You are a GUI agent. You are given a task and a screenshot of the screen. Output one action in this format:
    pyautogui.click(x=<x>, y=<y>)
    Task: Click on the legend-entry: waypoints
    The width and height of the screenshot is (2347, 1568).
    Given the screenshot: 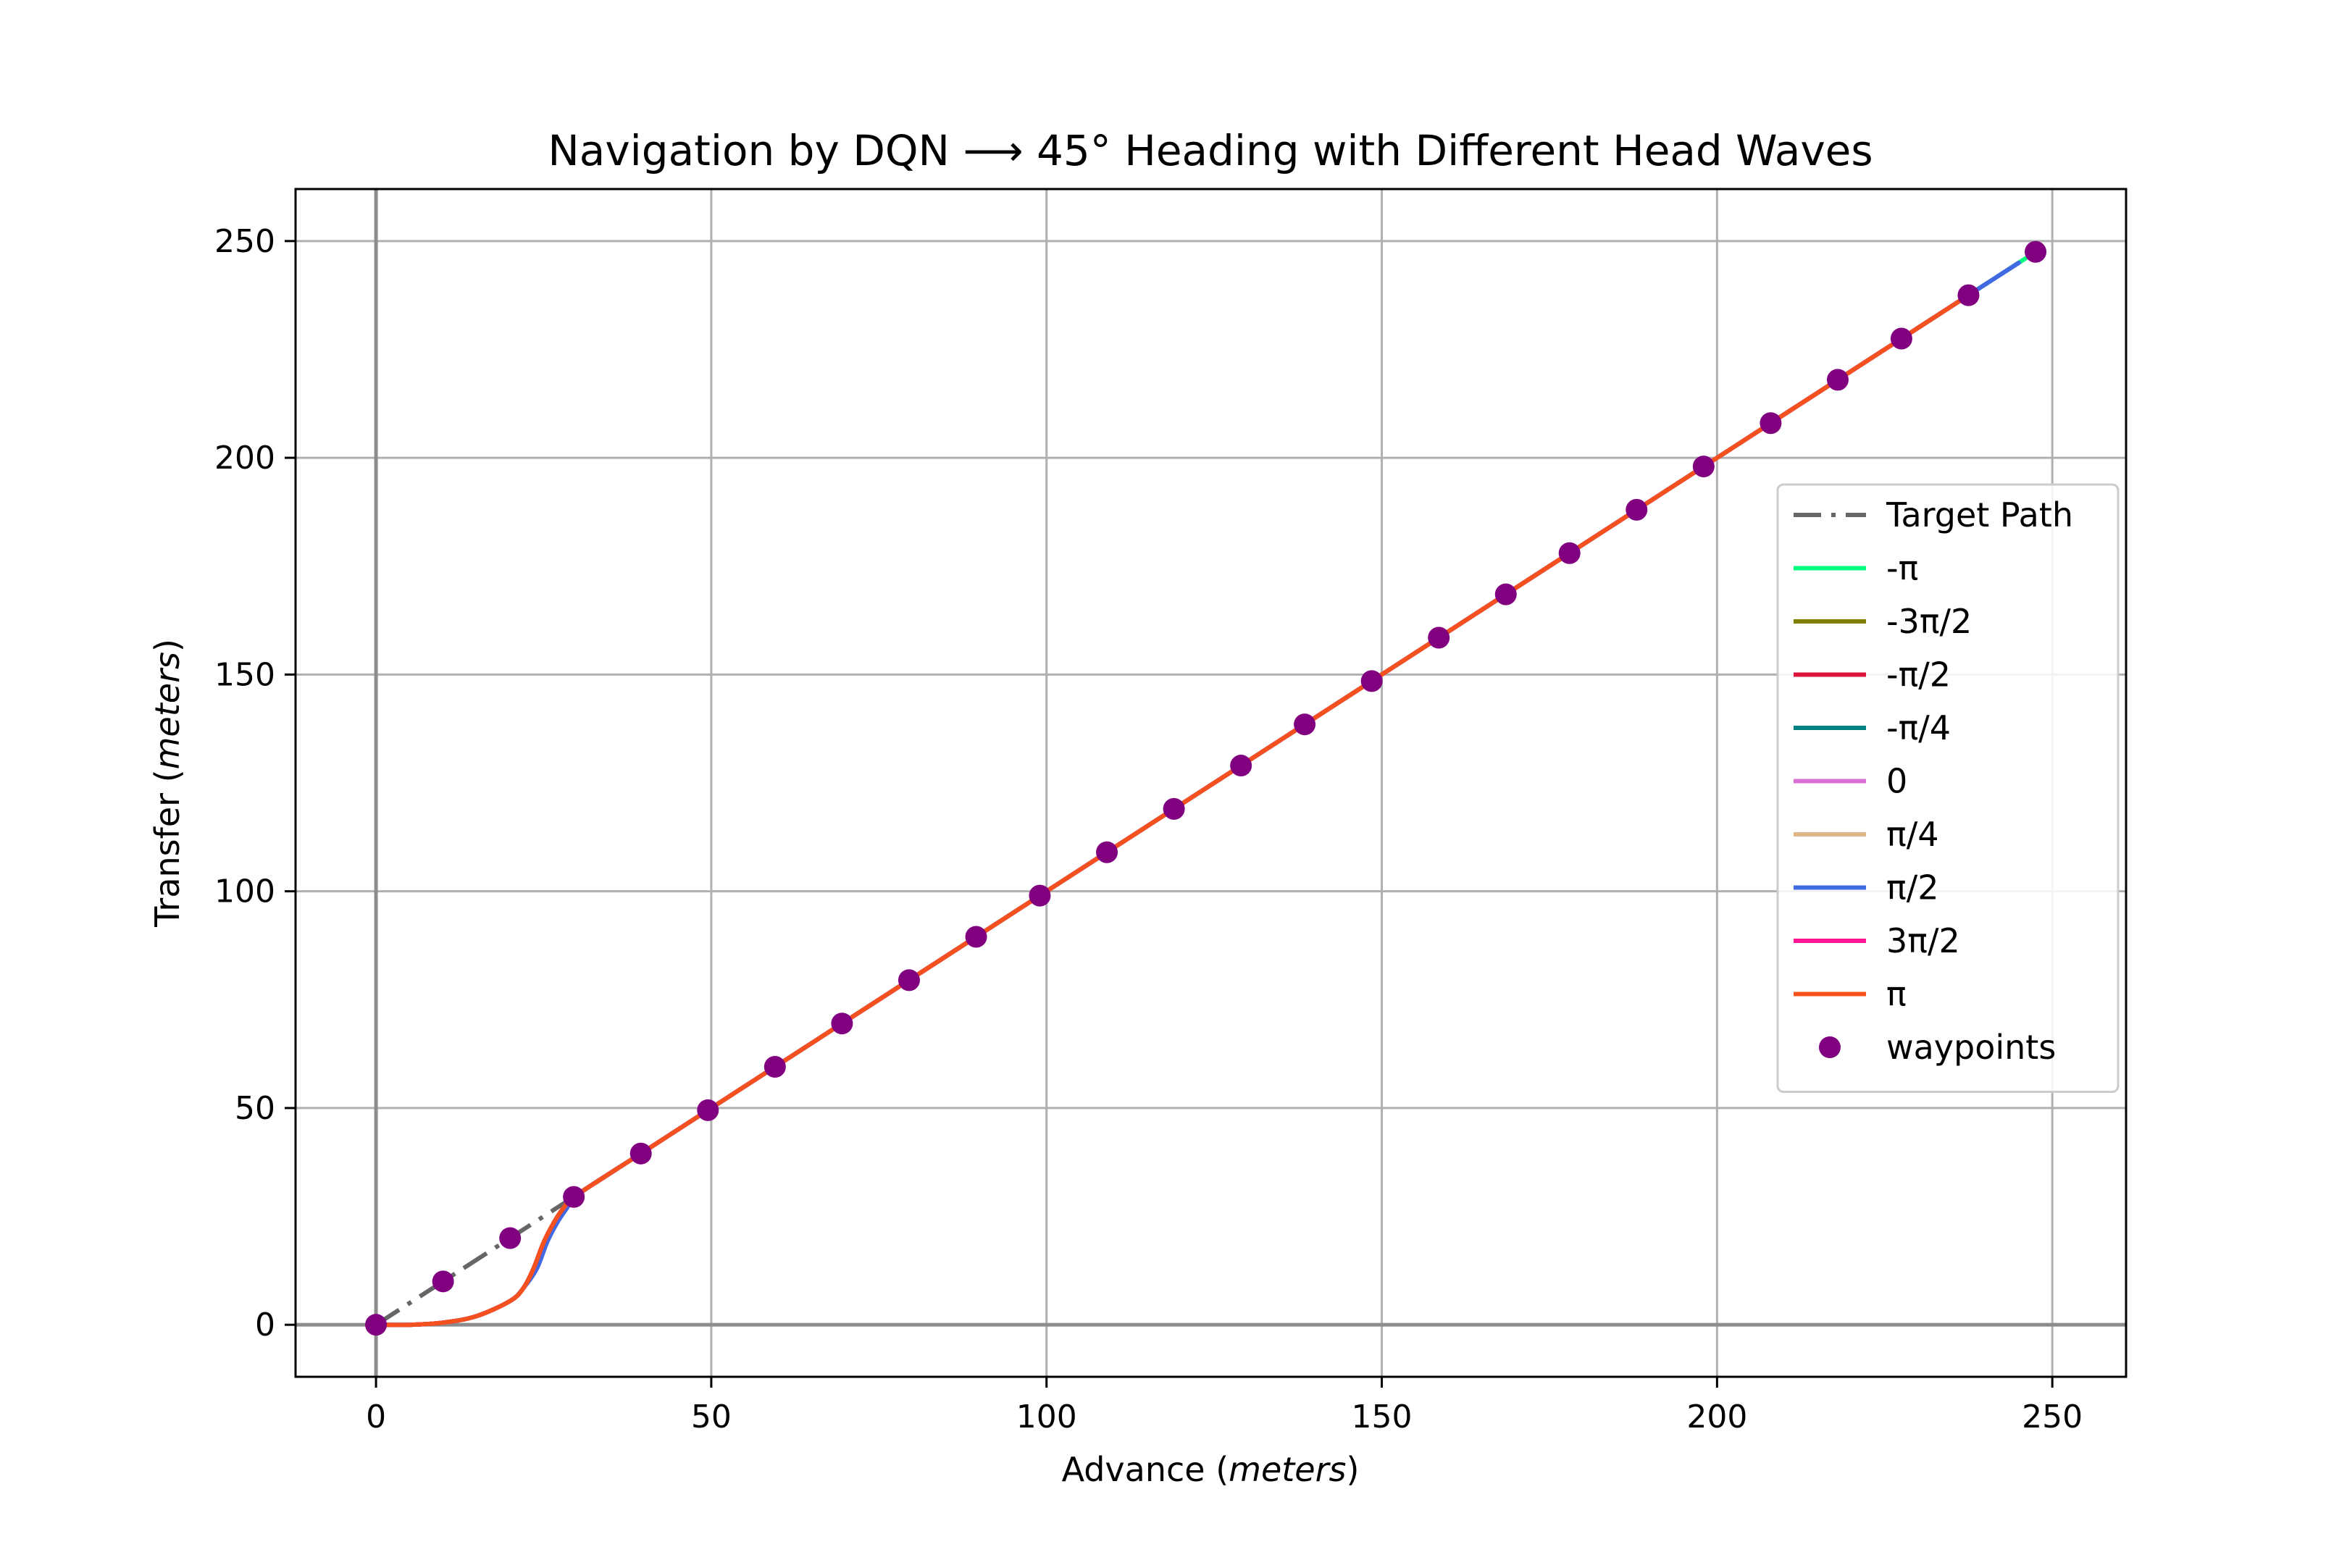 What is the action you would take?
    pyautogui.click(x=1938, y=1047)
    